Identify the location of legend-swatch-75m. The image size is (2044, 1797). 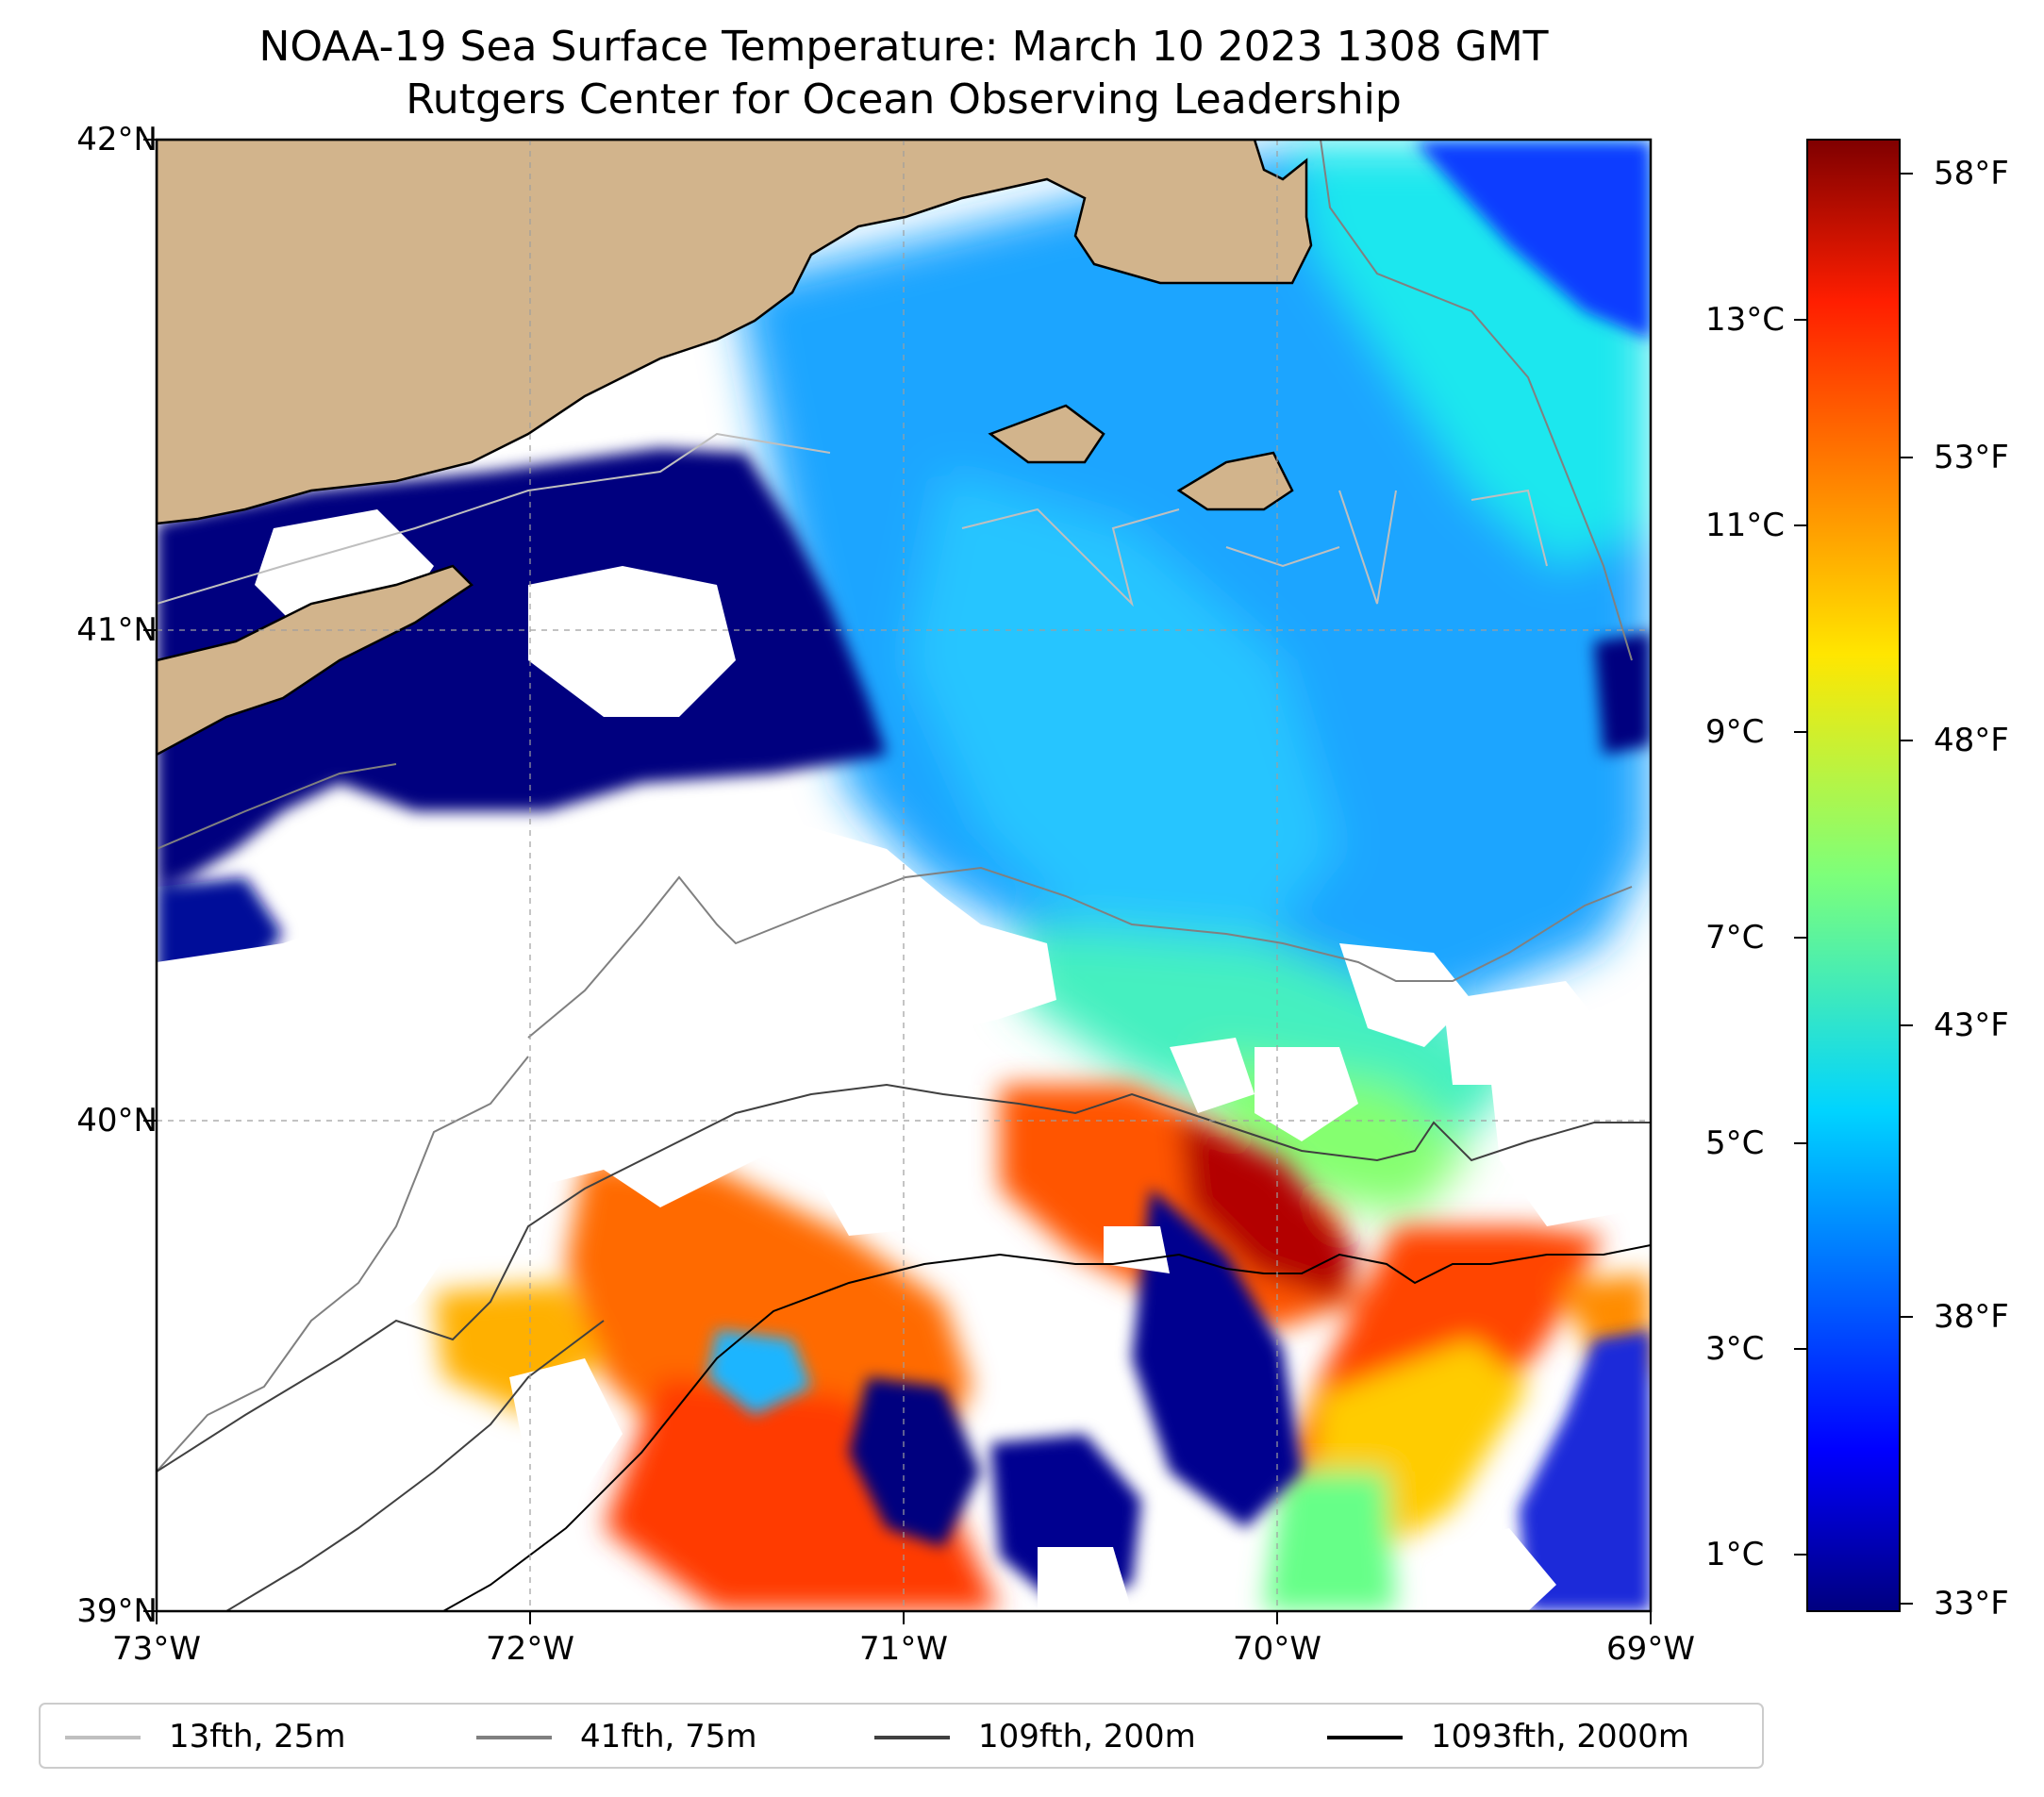
(514, 1737).